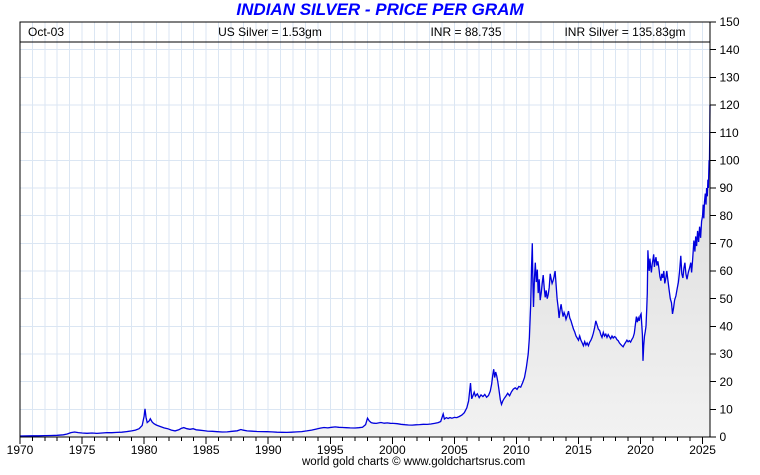  Describe the element at coordinates (727, 271) in the screenshot. I see `y-axis-label: 60` at that location.